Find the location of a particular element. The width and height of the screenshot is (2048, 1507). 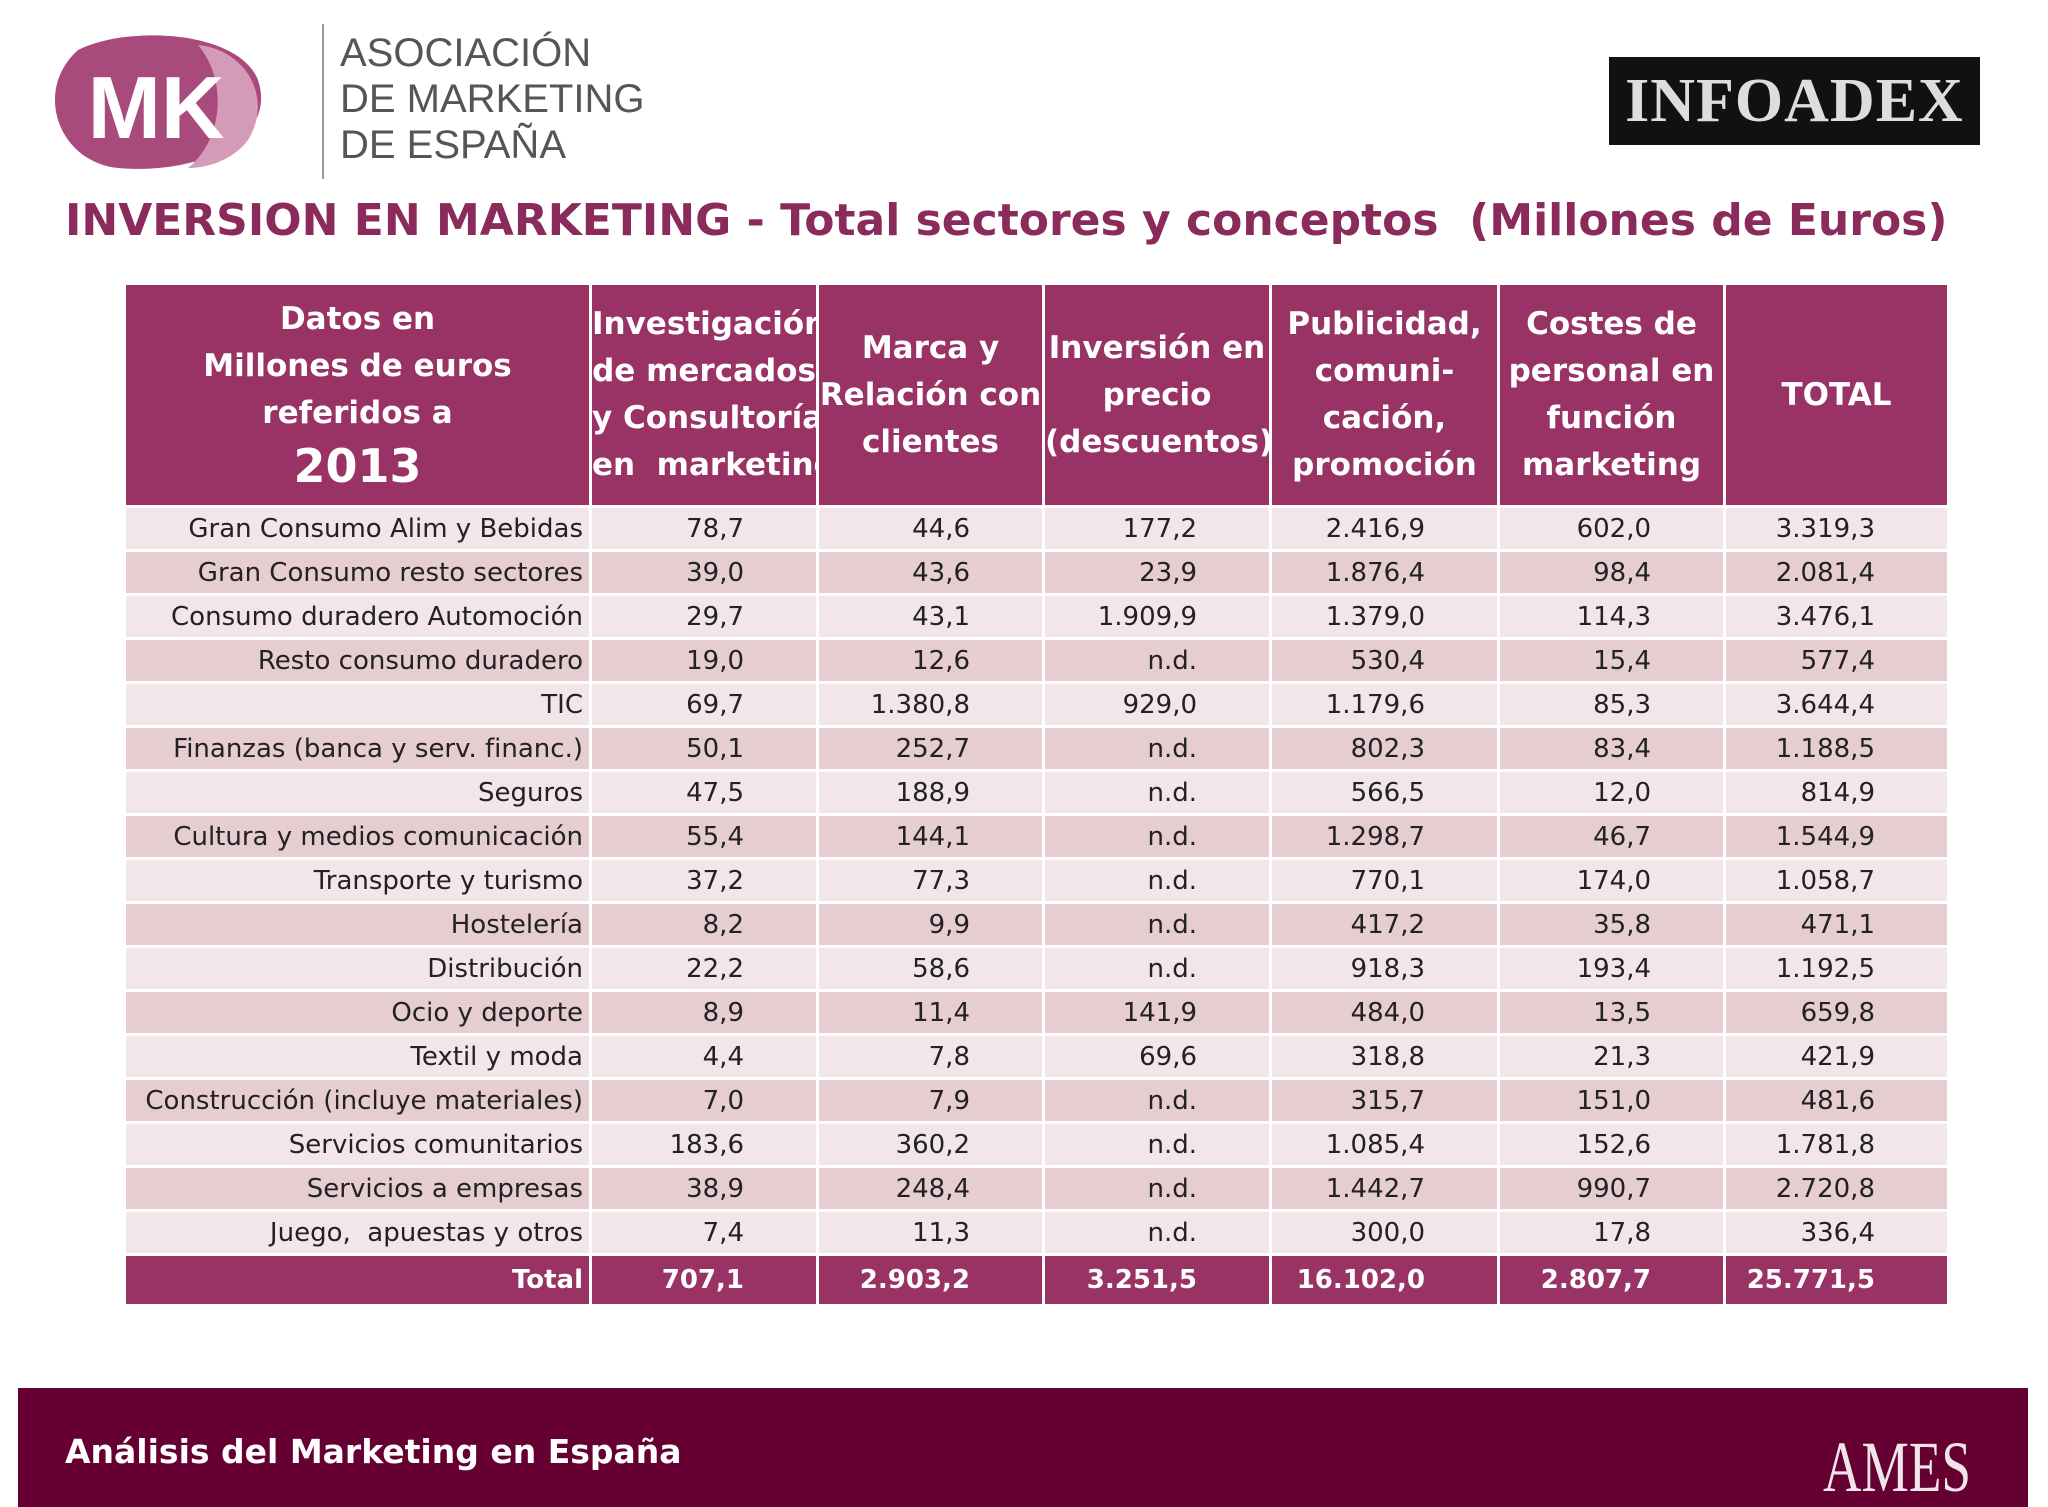

cell: 417,2 is located at coordinates (1384, 924).